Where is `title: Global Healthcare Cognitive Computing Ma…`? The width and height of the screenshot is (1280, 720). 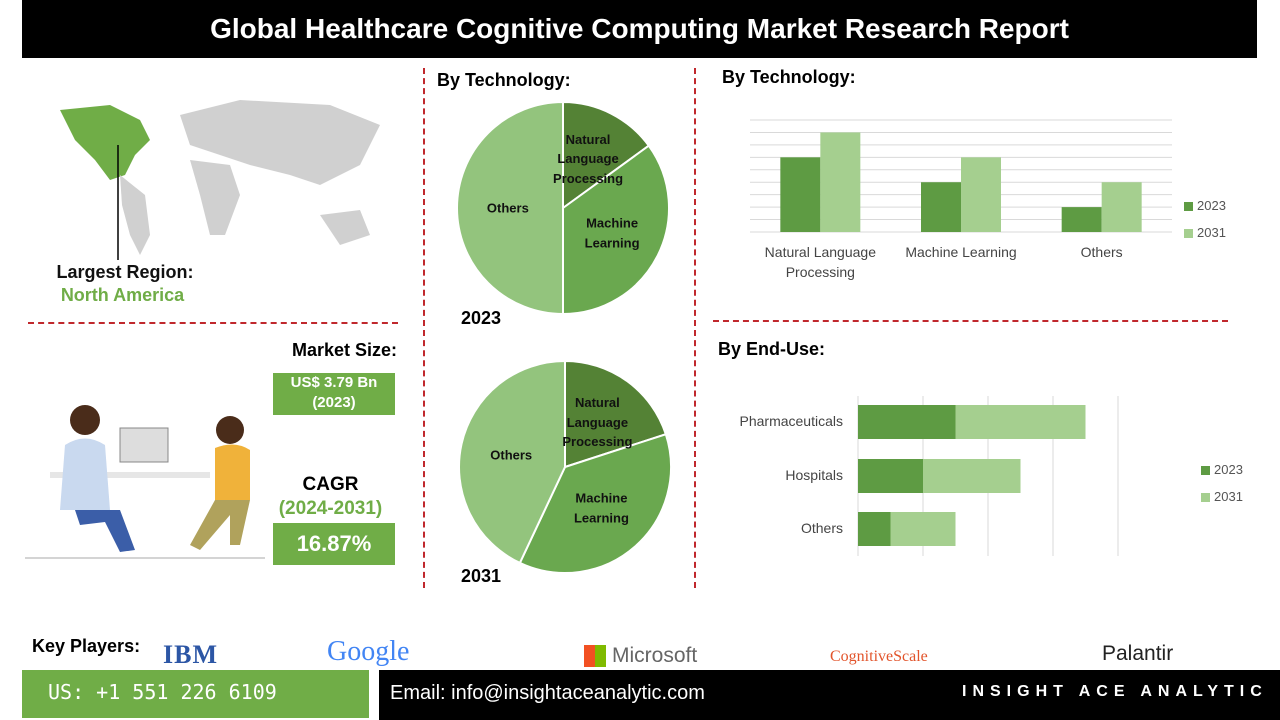
title: Global Healthcare Cognitive Computing Ma… is located at coordinates (639, 28).